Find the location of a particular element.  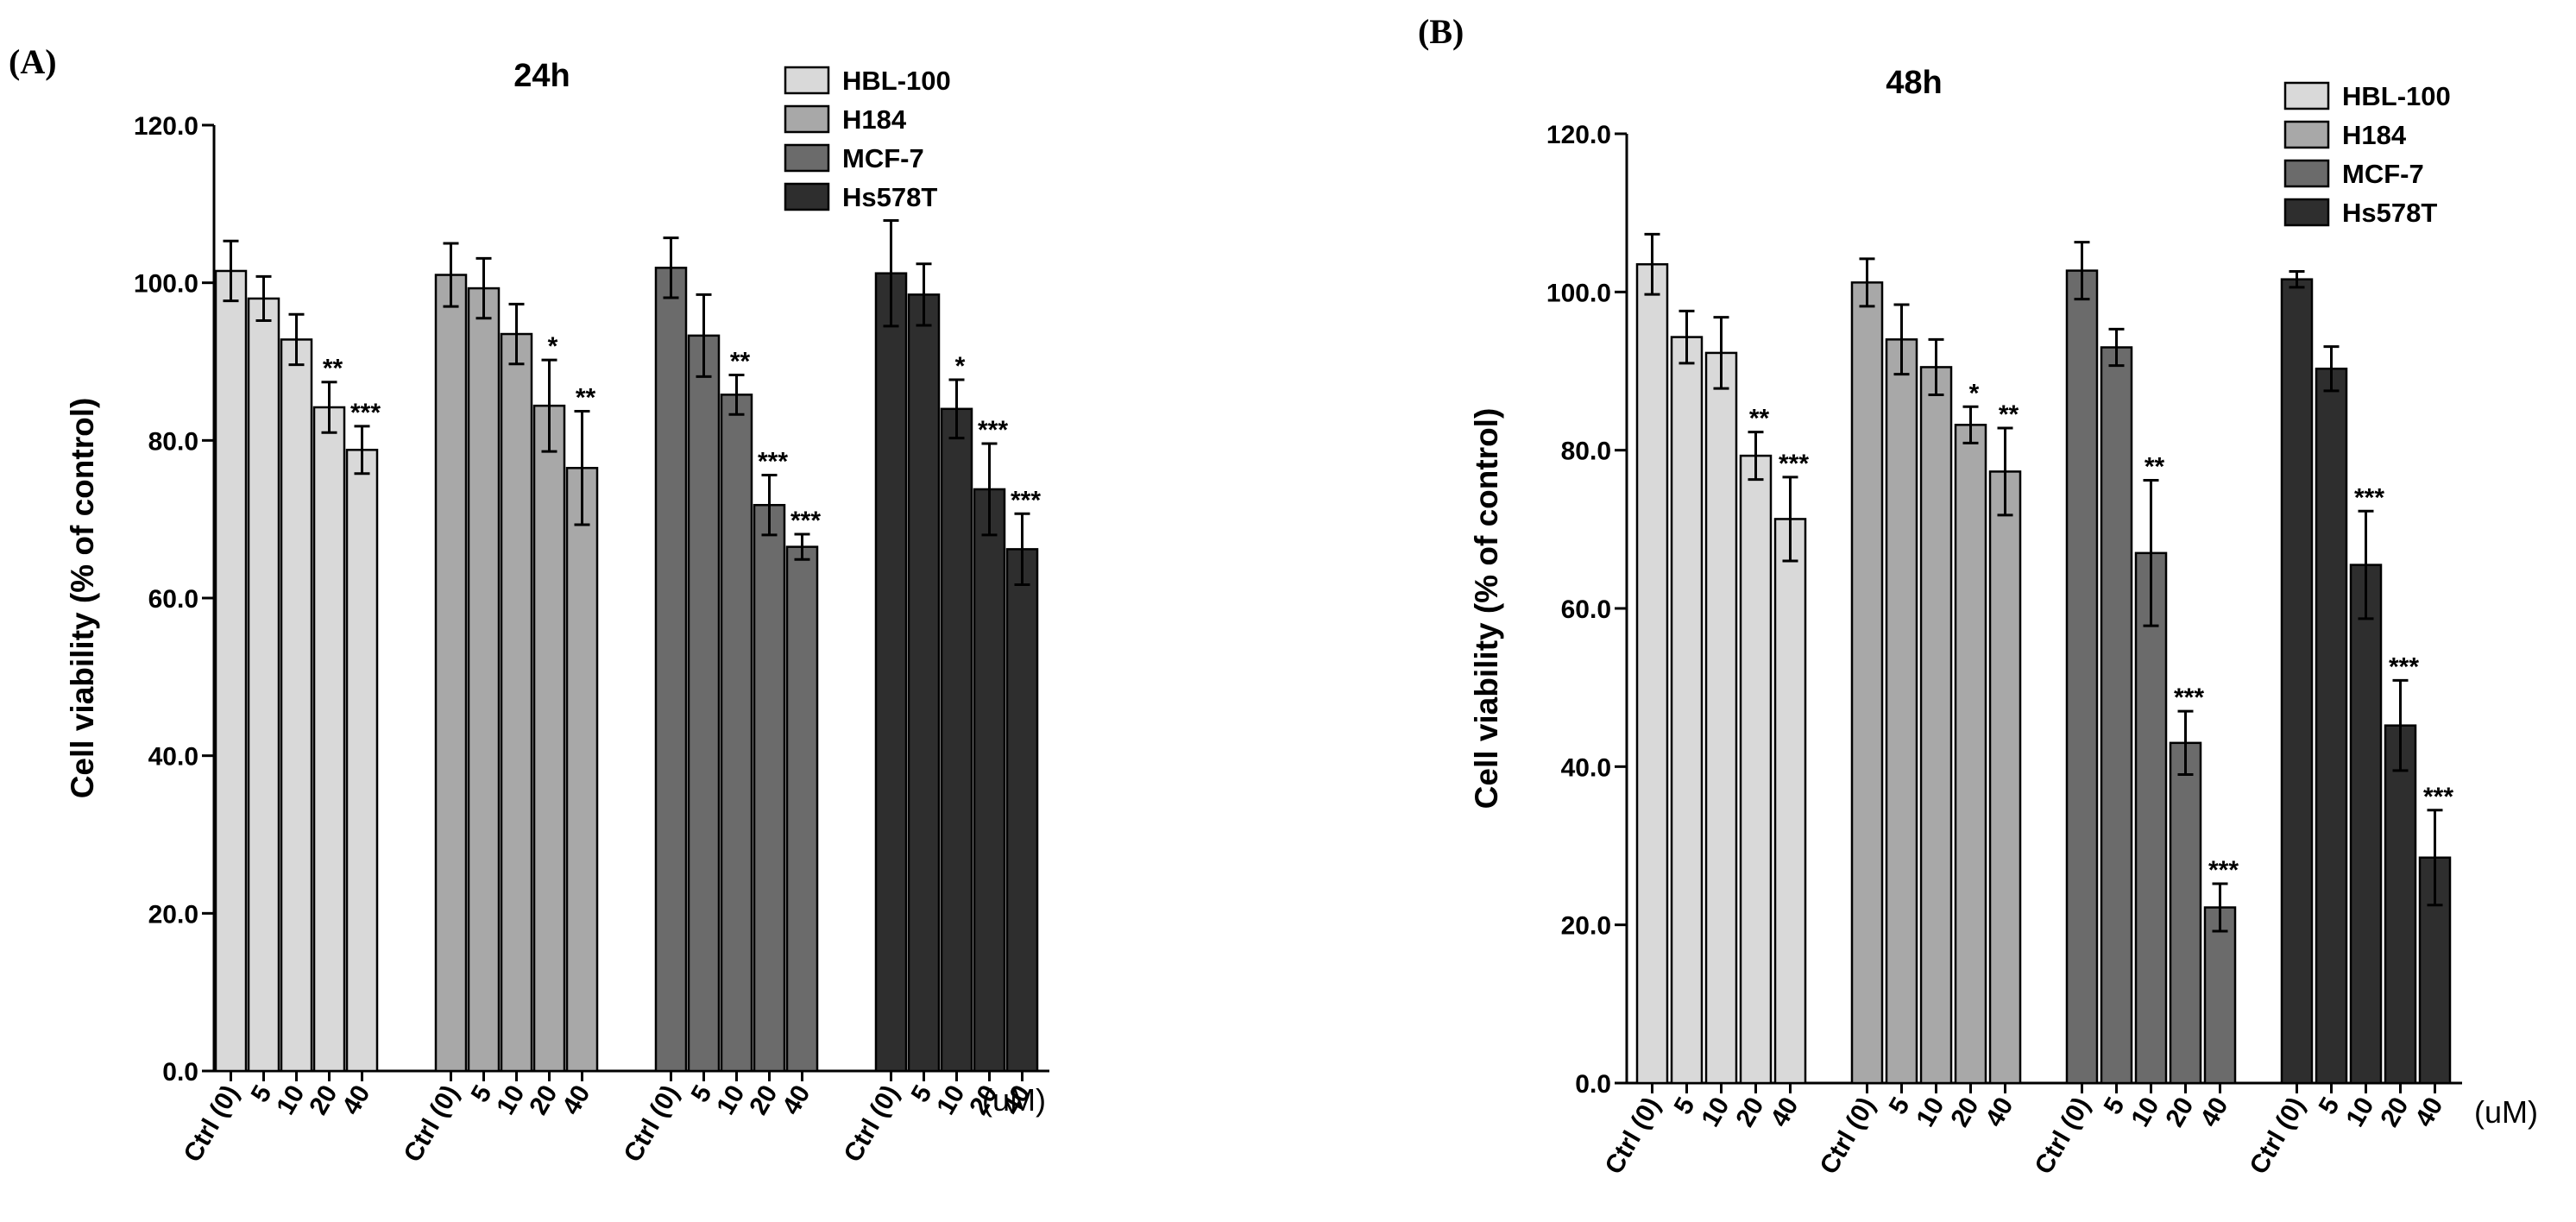

panel-label: (B) is located at coordinates (1441, 31).